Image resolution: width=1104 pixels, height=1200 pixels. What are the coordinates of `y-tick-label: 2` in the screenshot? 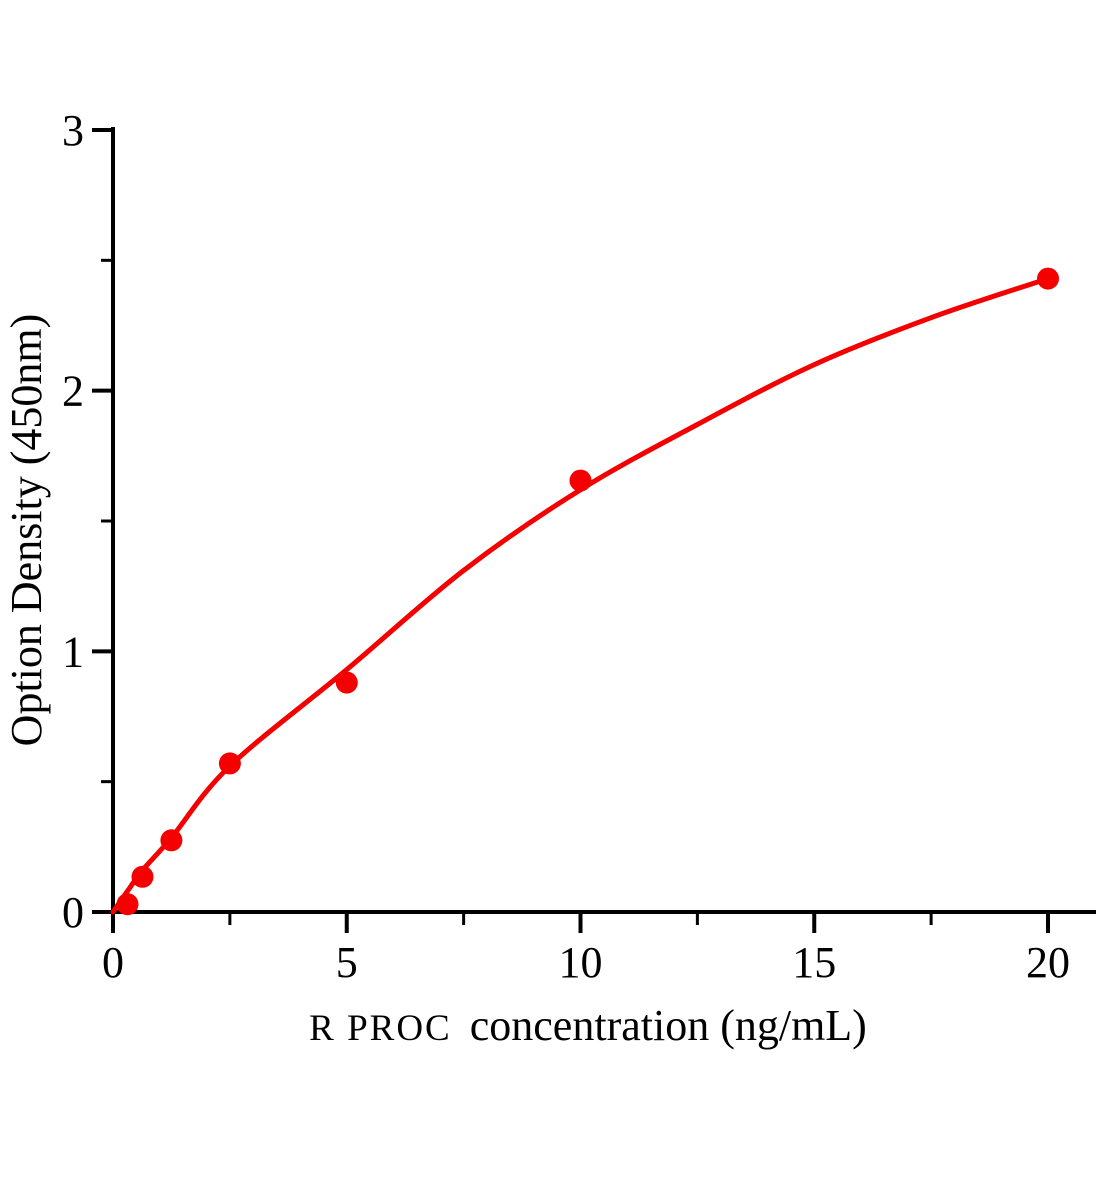 It's located at (73, 391).